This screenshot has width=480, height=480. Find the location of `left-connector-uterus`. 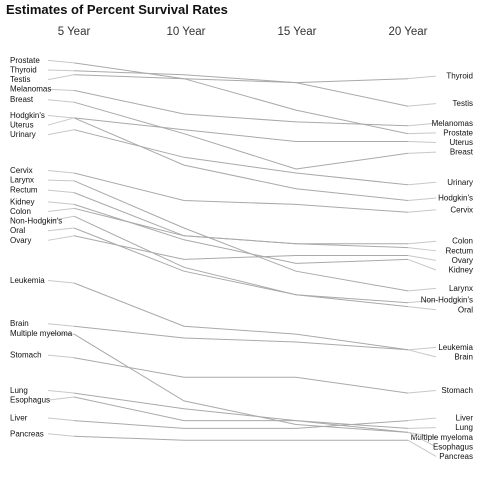

left-connector-uterus is located at coordinates (61, 121).